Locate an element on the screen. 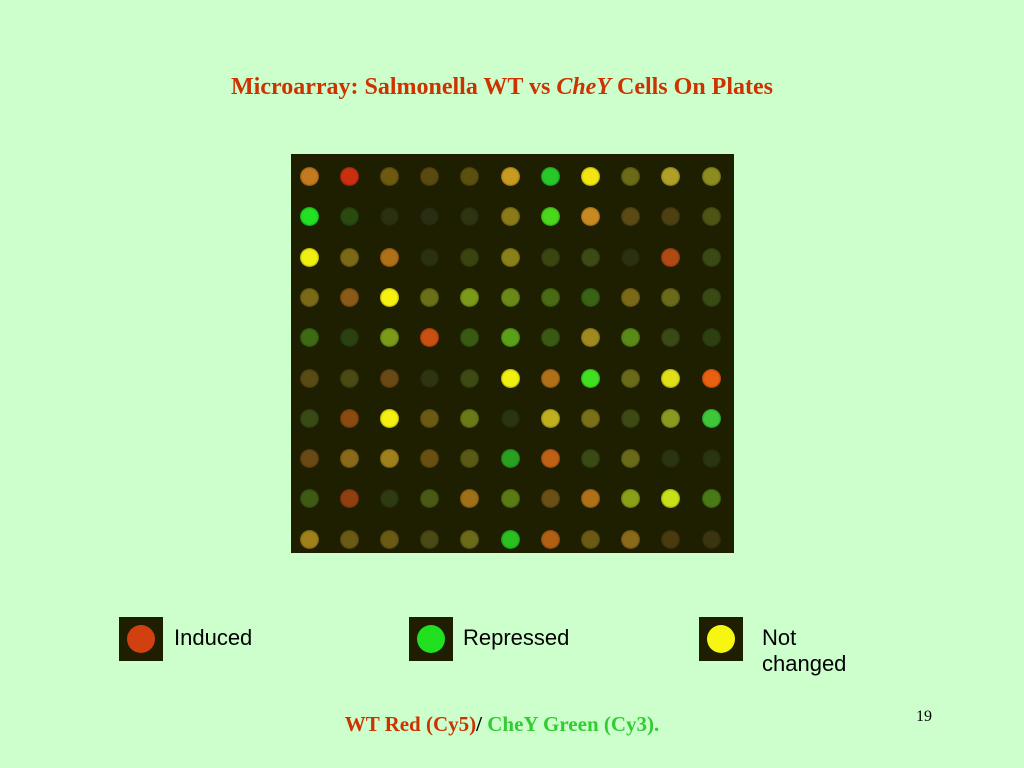  footer-green-text: CheY Green (Cy3). is located at coordinates (573, 724).